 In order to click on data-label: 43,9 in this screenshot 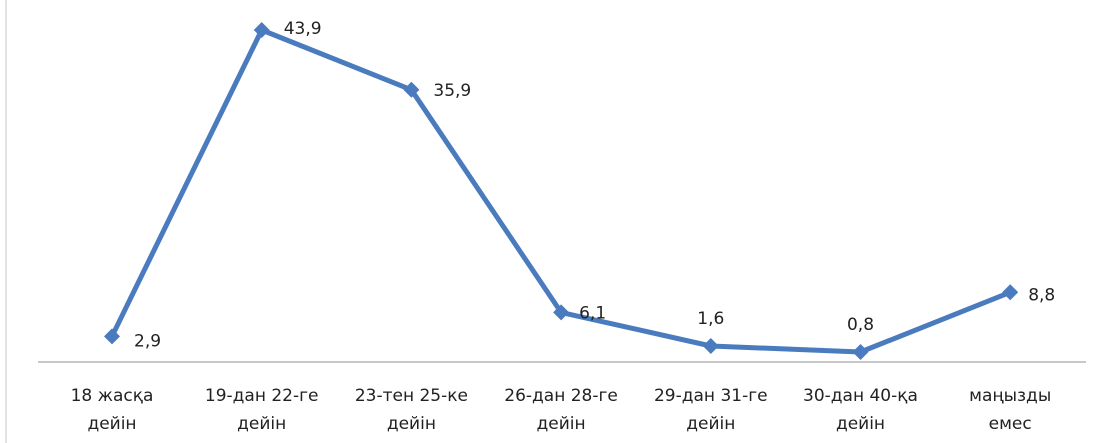, I will do `click(303, 29)`.